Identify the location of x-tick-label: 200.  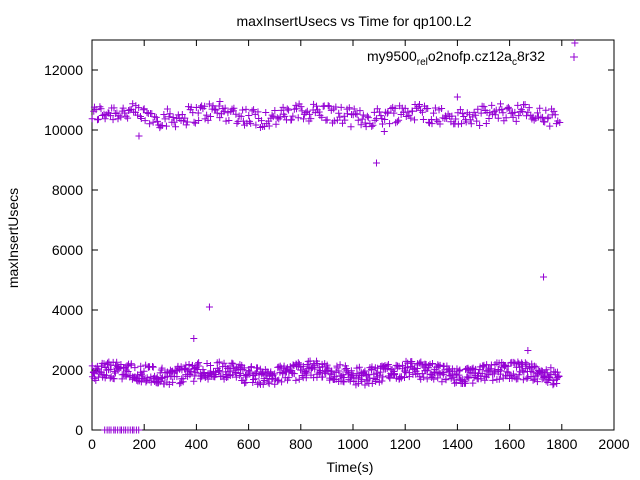
(145, 444).